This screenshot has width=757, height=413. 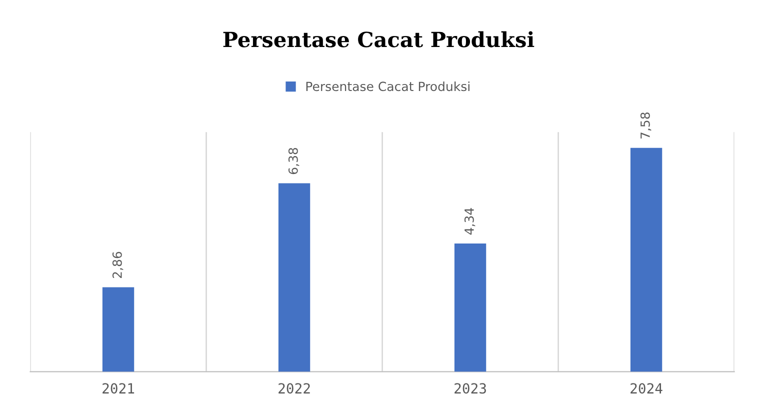 What do you see at coordinates (646, 125) in the screenshot?
I see `data-label: 7,58` at bounding box center [646, 125].